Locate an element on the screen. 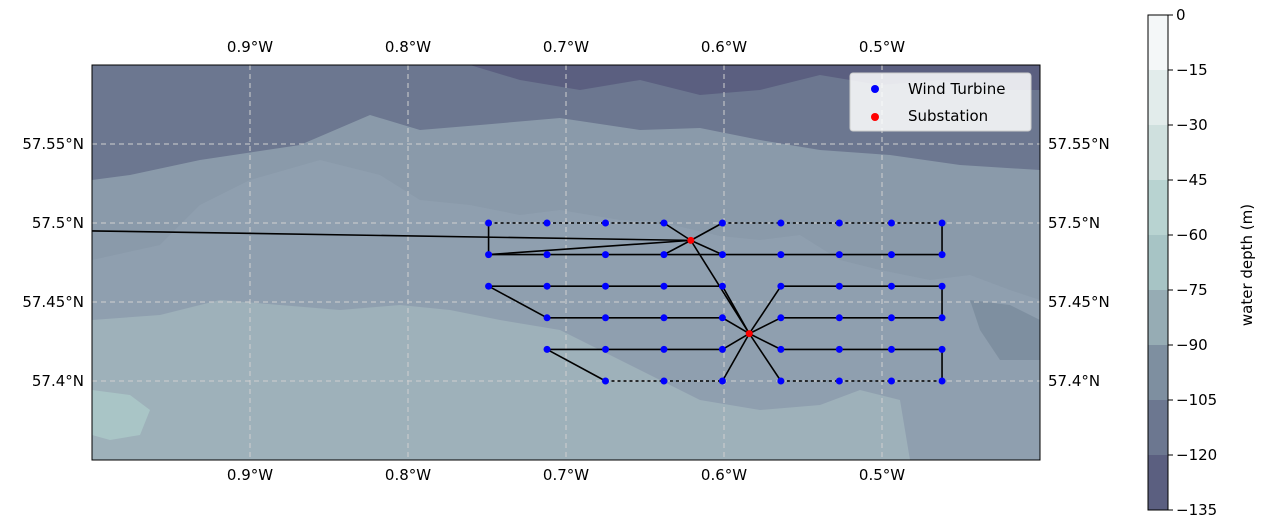 The image size is (1261, 529). colorbar-tick-label: −90 is located at coordinates (1192, 345).